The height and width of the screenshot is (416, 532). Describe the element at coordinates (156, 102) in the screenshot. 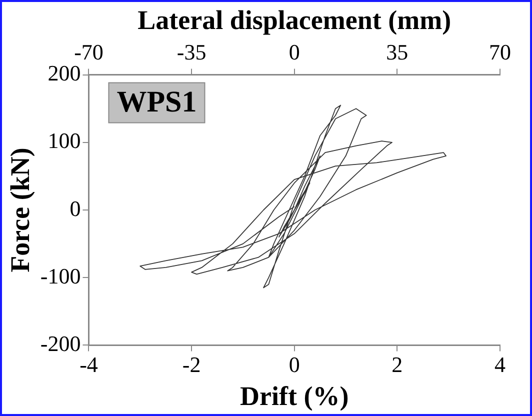

I see `annotation: WPS1` at that location.